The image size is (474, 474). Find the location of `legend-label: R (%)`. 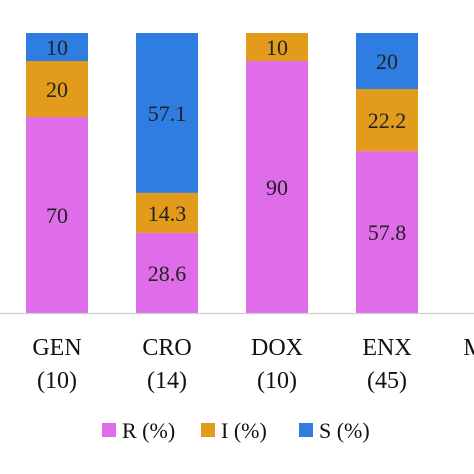

legend-label: R (%) is located at coordinates (148, 430).